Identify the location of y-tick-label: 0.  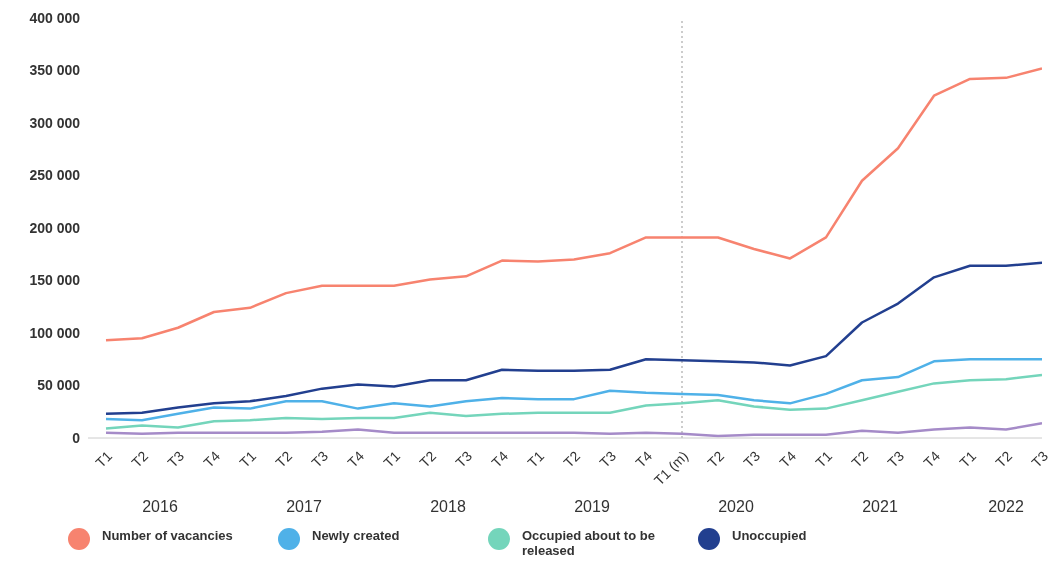
(76, 437).